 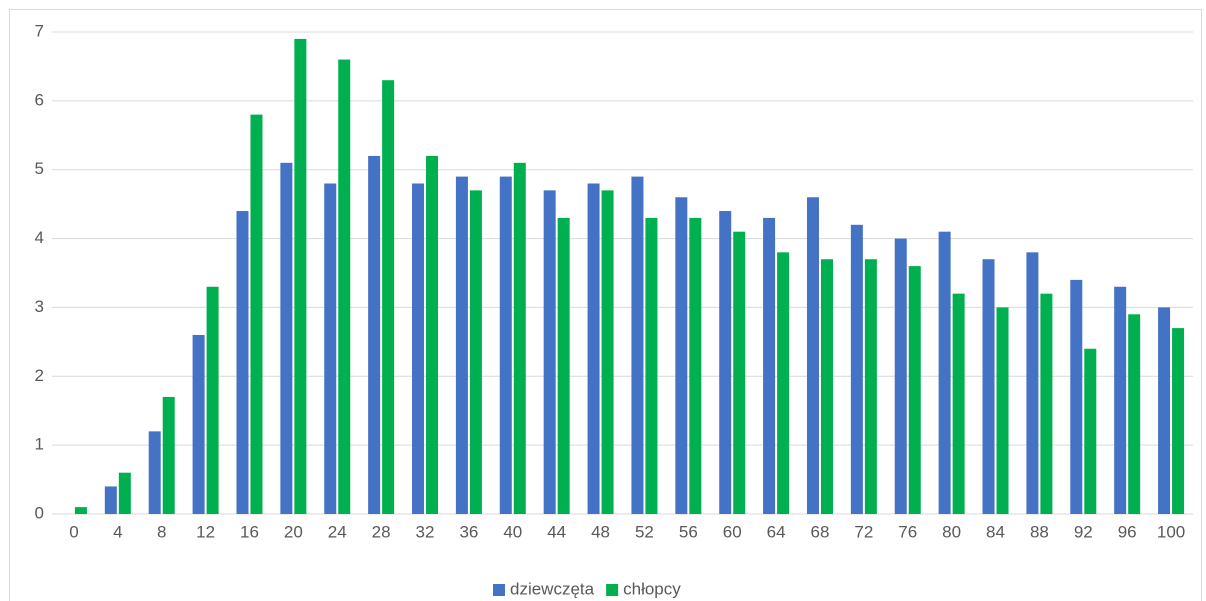 I want to click on x-tick-label: 0, so click(x=73, y=531).